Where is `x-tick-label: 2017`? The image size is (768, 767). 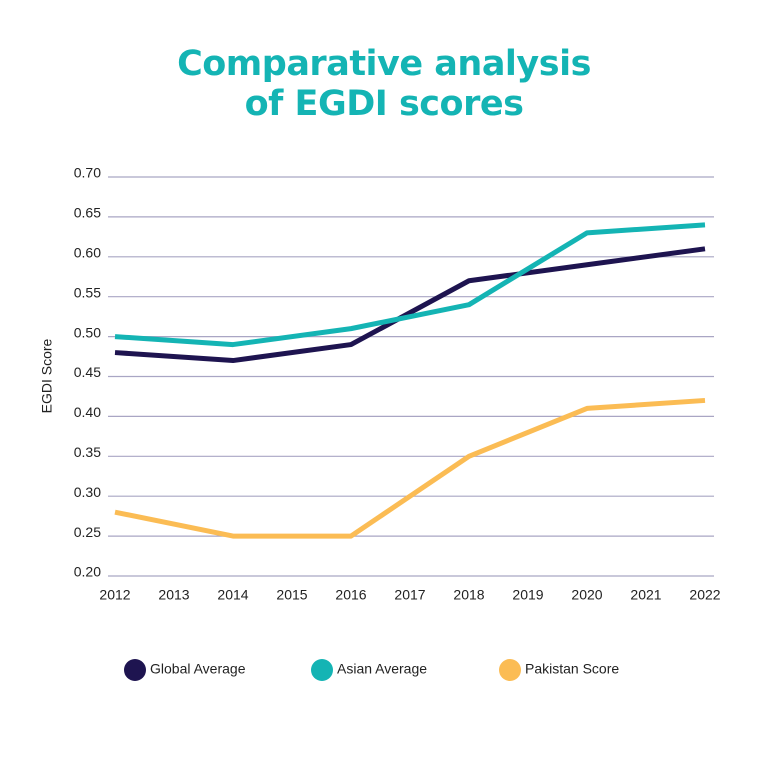 x-tick-label: 2017 is located at coordinates (409, 595).